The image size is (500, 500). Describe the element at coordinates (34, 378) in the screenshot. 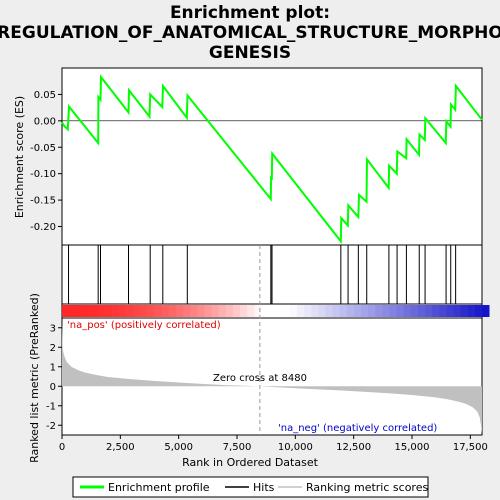

I see `metric-y-axis-label: Ranked list metric (PreRanked)` at that location.